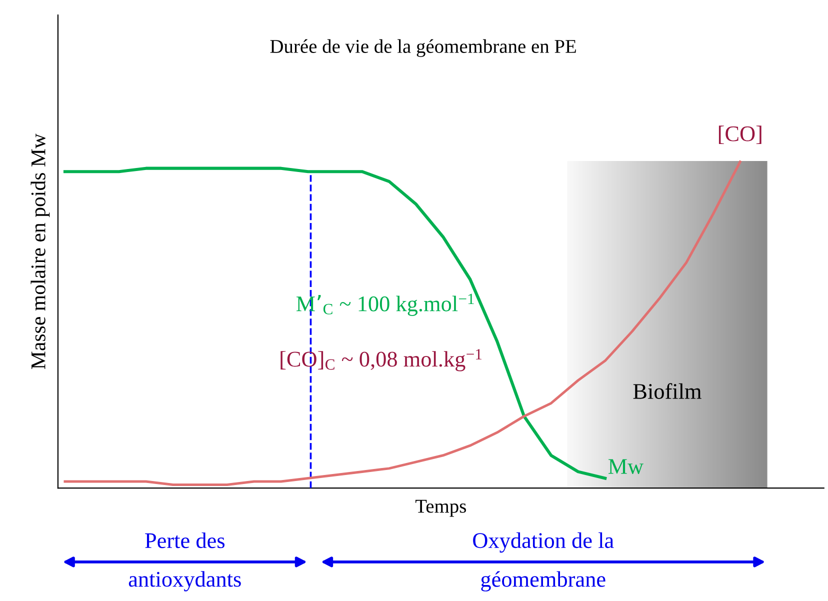  Describe the element at coordinates (381, 360) in the screenshot. I see `annotation: [CO]$_{C}$ ~ 0,08 mol.kg$^{−1}$` at that location.